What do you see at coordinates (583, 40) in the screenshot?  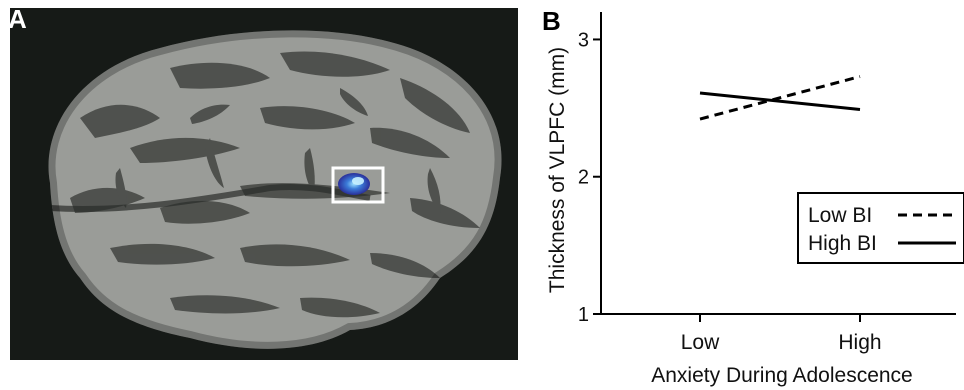 I see `y-tick-label: 3` at bounding box center [583, 40].